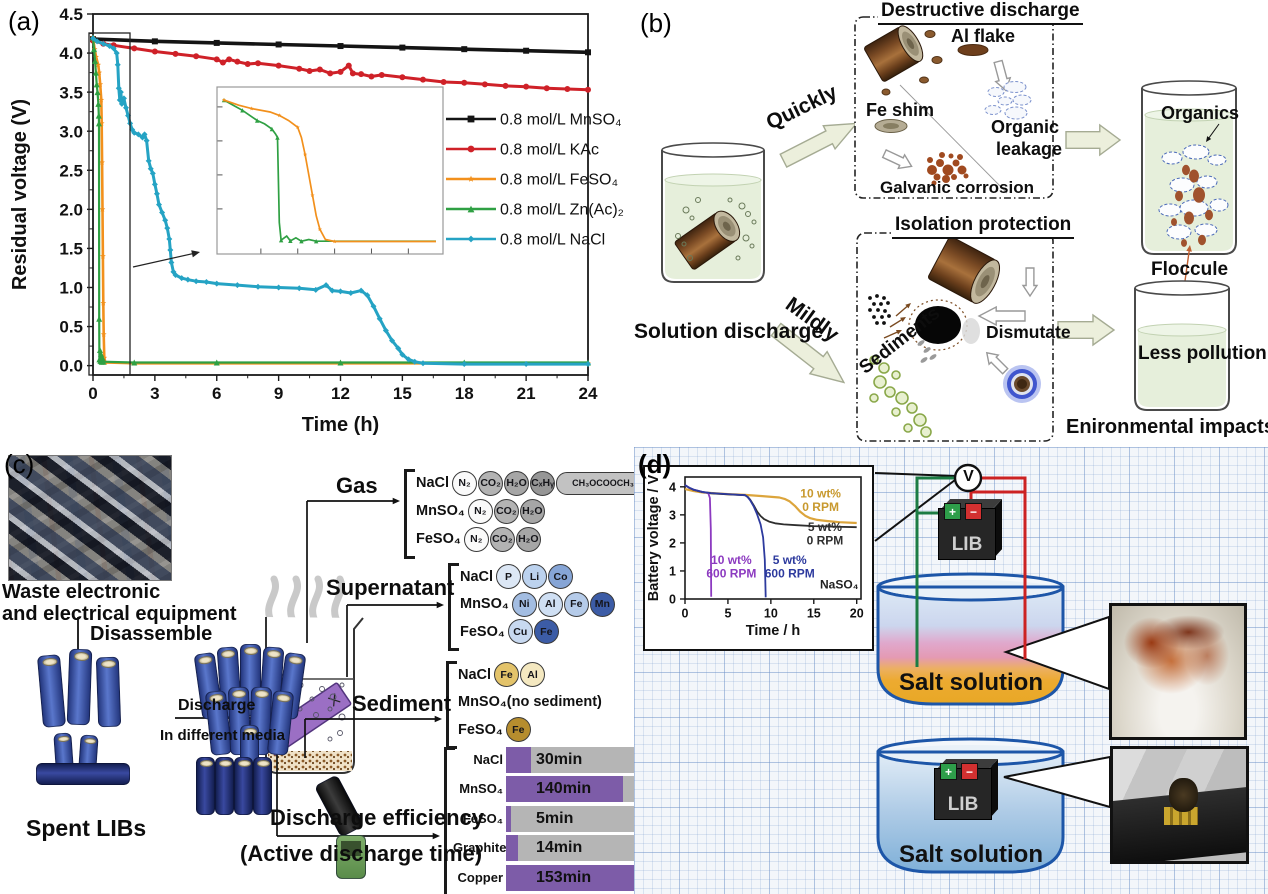 This screenshot has width=1268, height=894. Describe the element at coordinates (672, 600) in the screenshot. I see `y-tick-label: 0` at that location.